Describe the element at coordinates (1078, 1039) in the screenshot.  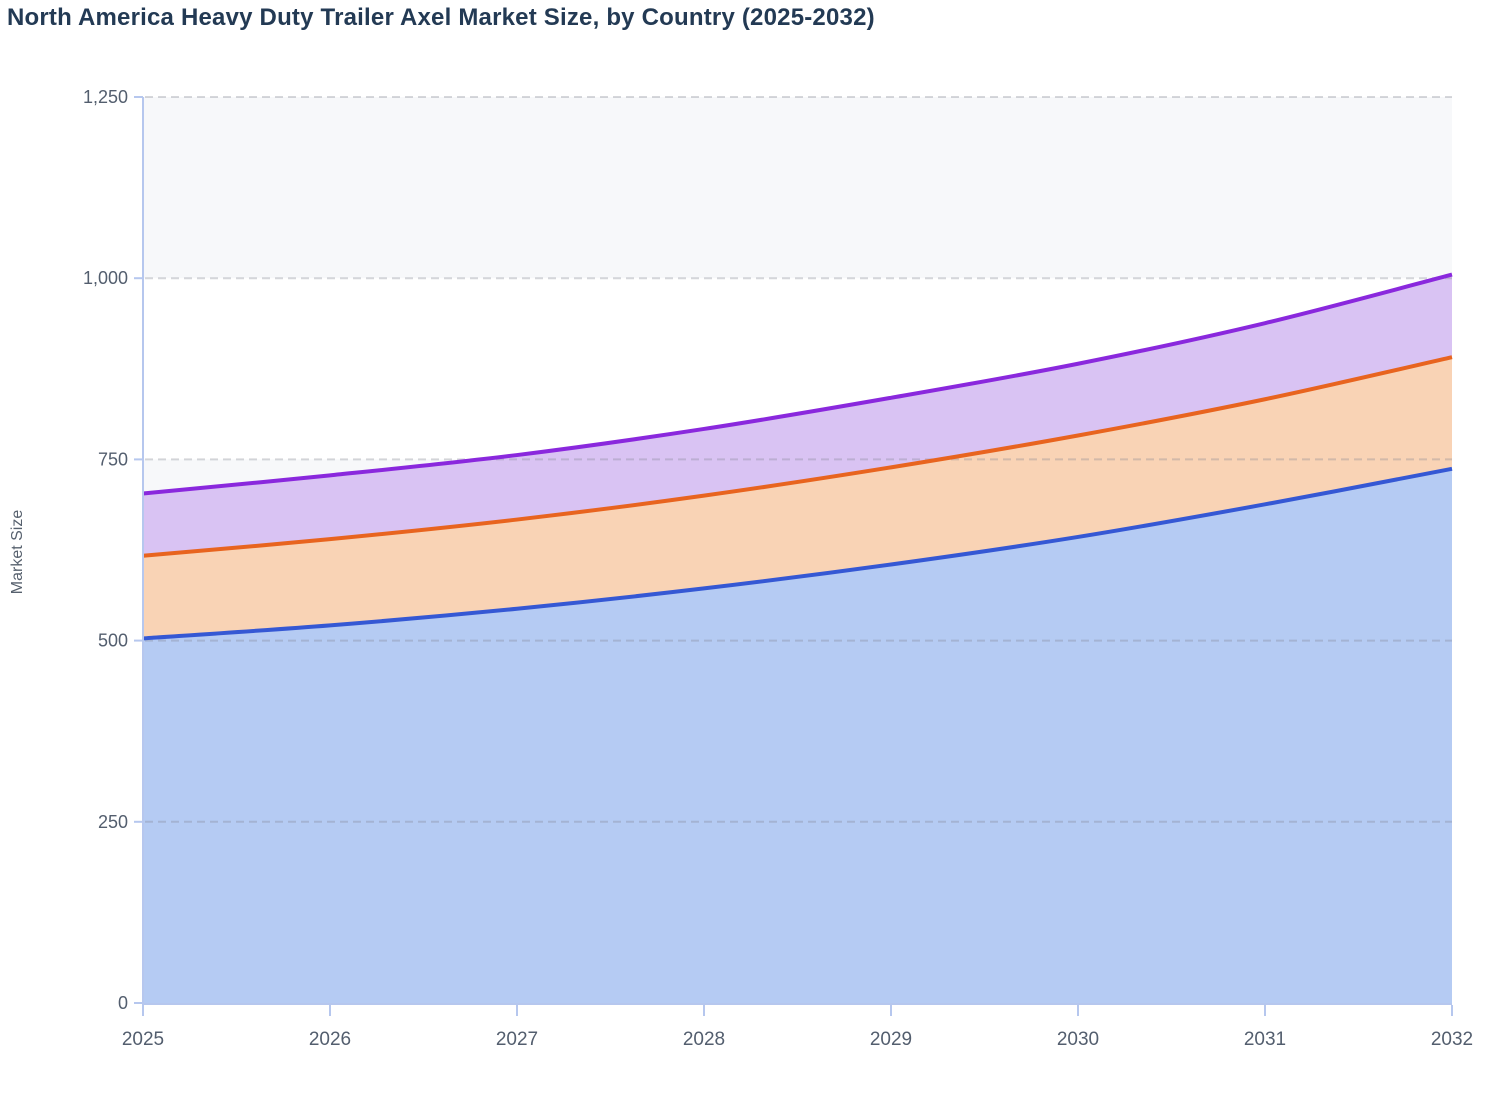
I see `x-tick-label-2030: 2030` at that location.